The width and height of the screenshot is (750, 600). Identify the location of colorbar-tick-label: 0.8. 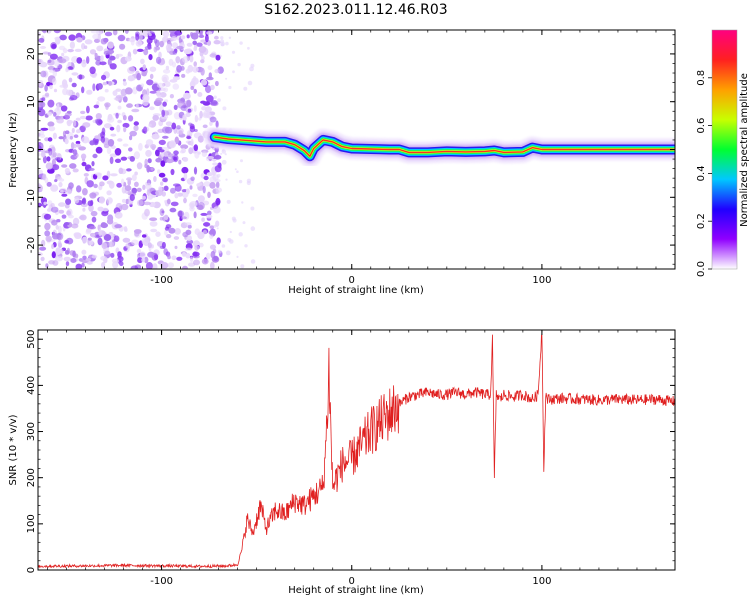
(701, 78).